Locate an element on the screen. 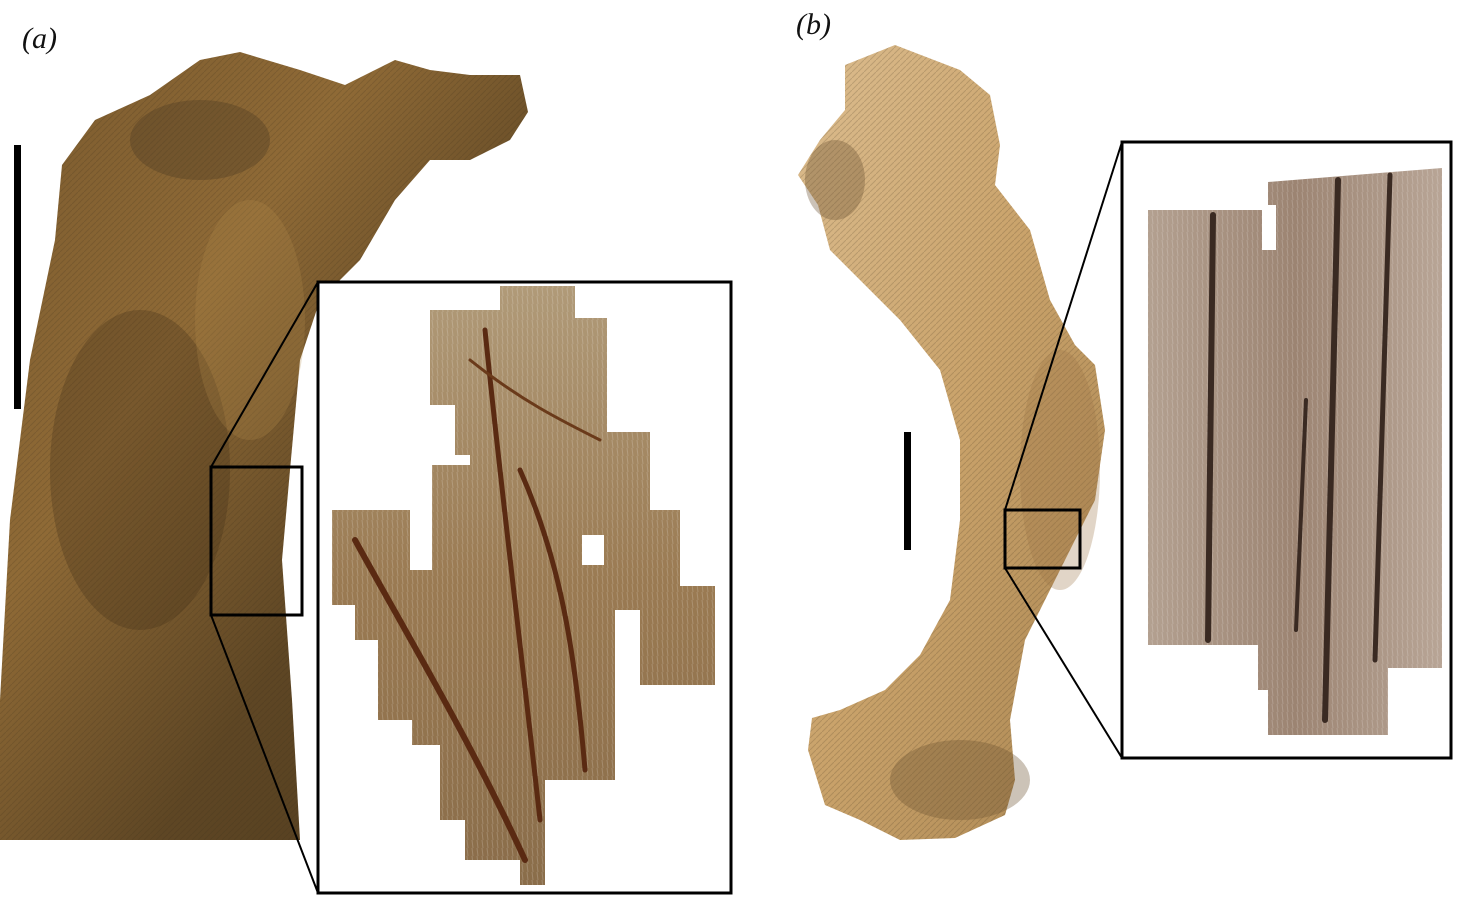 The height and width of the screenshot is (898, 1462). zoom-region-b is located at coordinates (1042, 539).